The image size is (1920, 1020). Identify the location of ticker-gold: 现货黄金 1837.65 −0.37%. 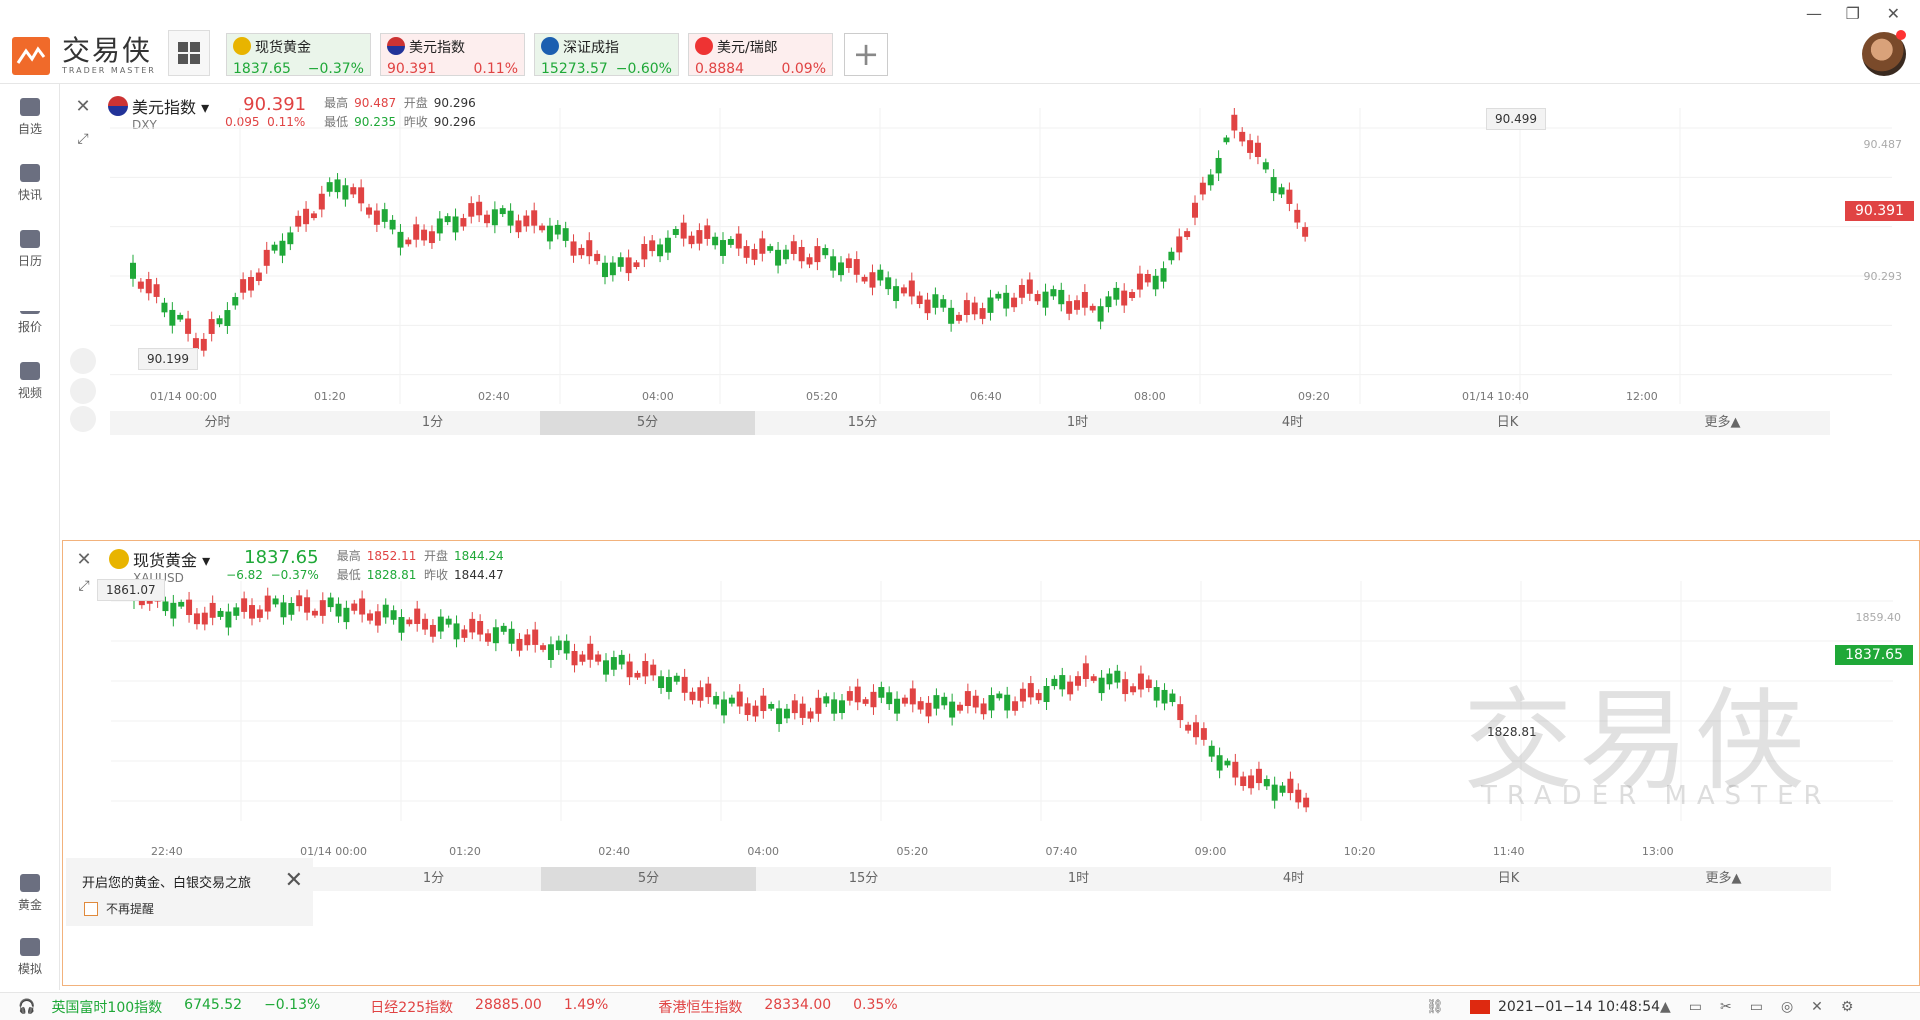
(298, 55).